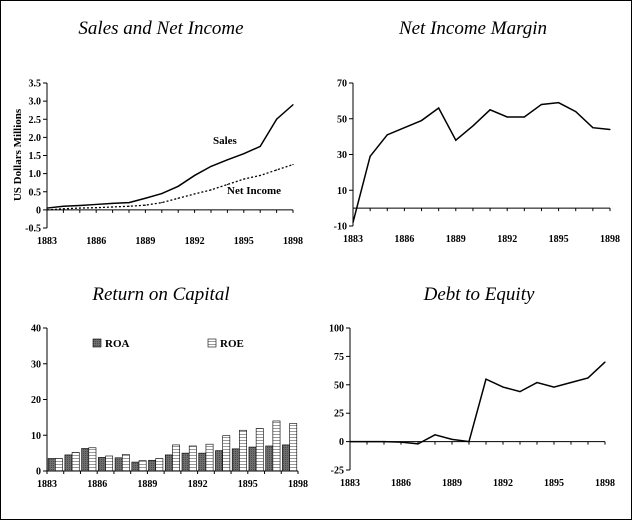 This screenshot has width=632, height=520. Describe the element at coordinates (147, 484) in the screenshot. I see `roc-x-tick-label: 1889` at that location.